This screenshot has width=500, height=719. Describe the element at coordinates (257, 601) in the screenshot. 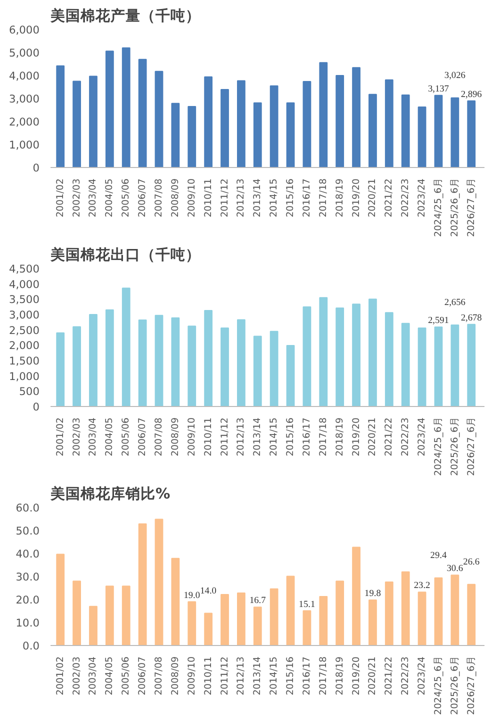

I see `data-label: 16.7` at that location.